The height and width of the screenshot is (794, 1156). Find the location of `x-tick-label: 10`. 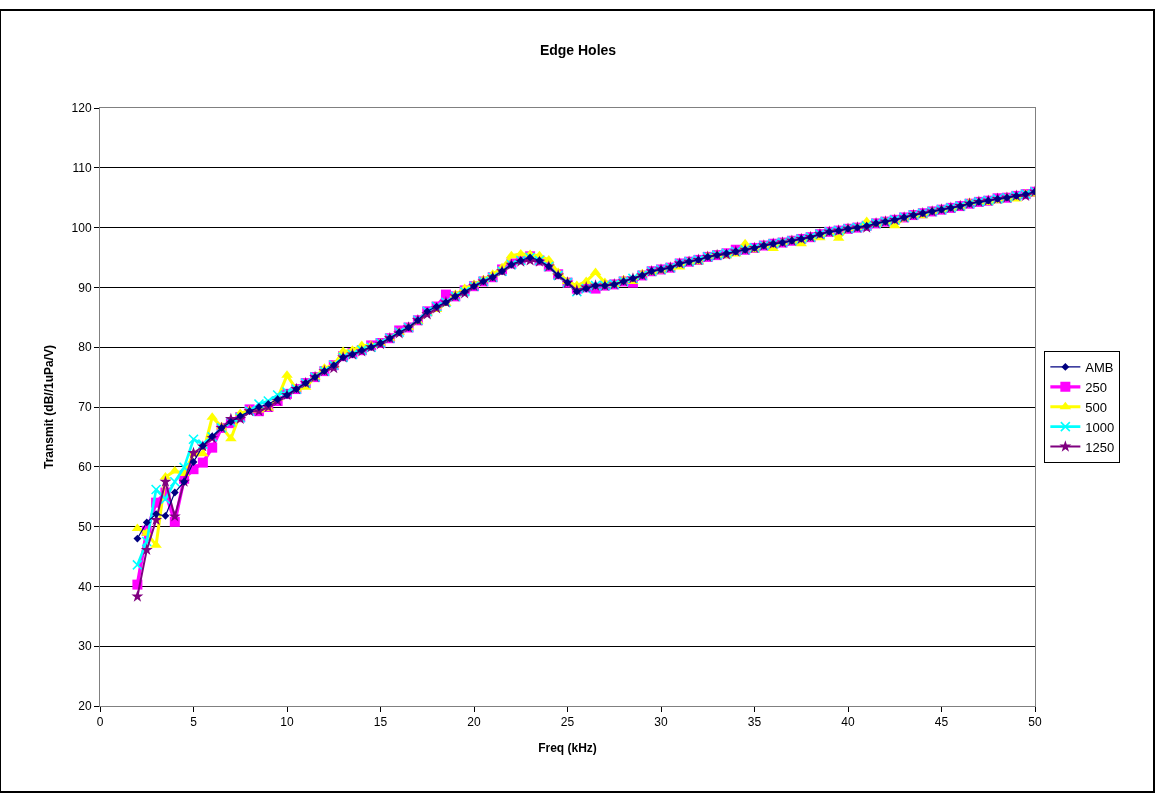

x-tick-label: 10 is located at coordinates (287, 722).